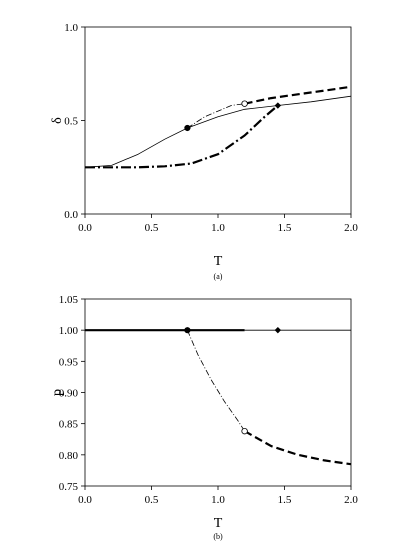 Image resolution: width=401 pixels, height=554 pixels. I want to click on panel-caption: (a), so click(218, 276).